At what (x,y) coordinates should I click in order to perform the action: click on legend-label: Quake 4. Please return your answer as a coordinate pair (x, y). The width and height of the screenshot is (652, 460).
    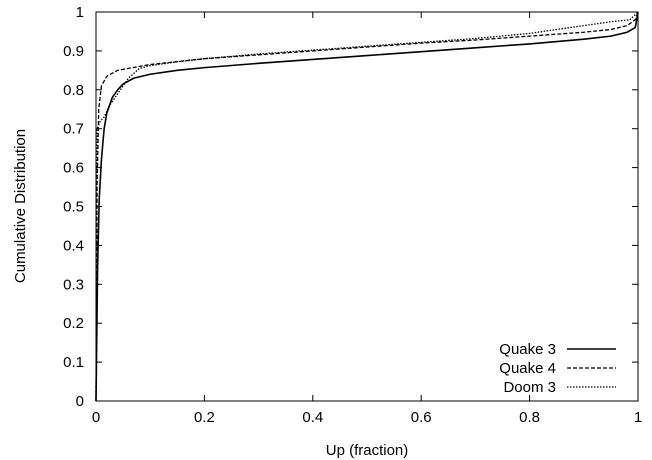
    Looking at the image, I should click on (527, 368).